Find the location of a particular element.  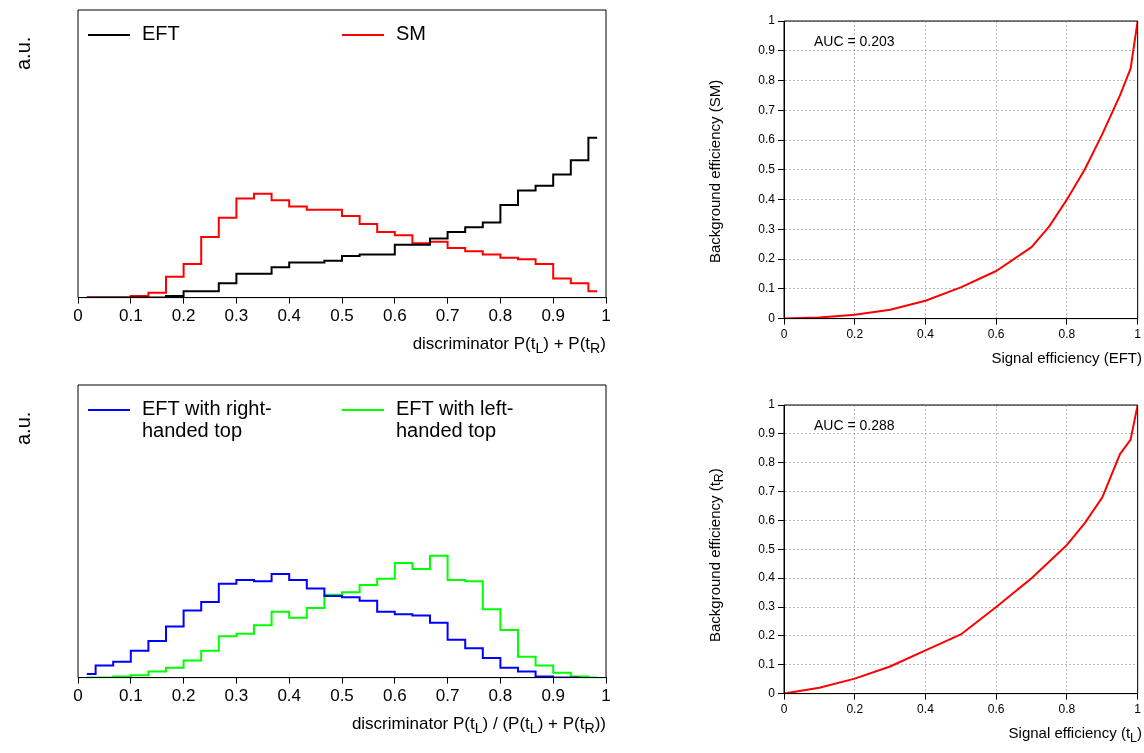

x-axis-title: discriminator P(t$_{L}$) + P(t$_{R}$) is located at coordinates (509, 345).